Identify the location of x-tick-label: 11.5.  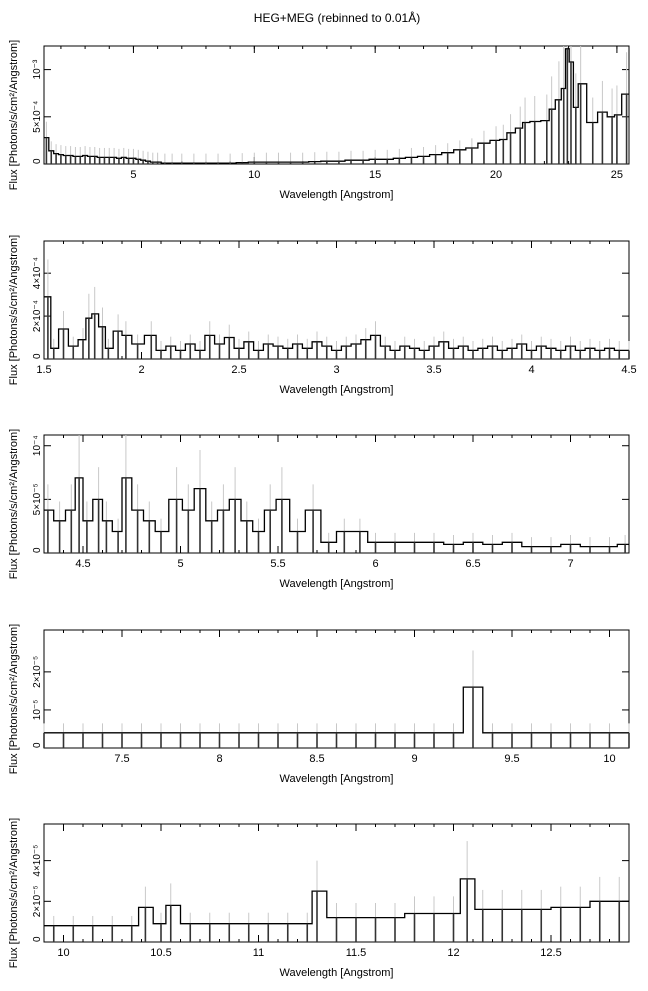
(356, 953).